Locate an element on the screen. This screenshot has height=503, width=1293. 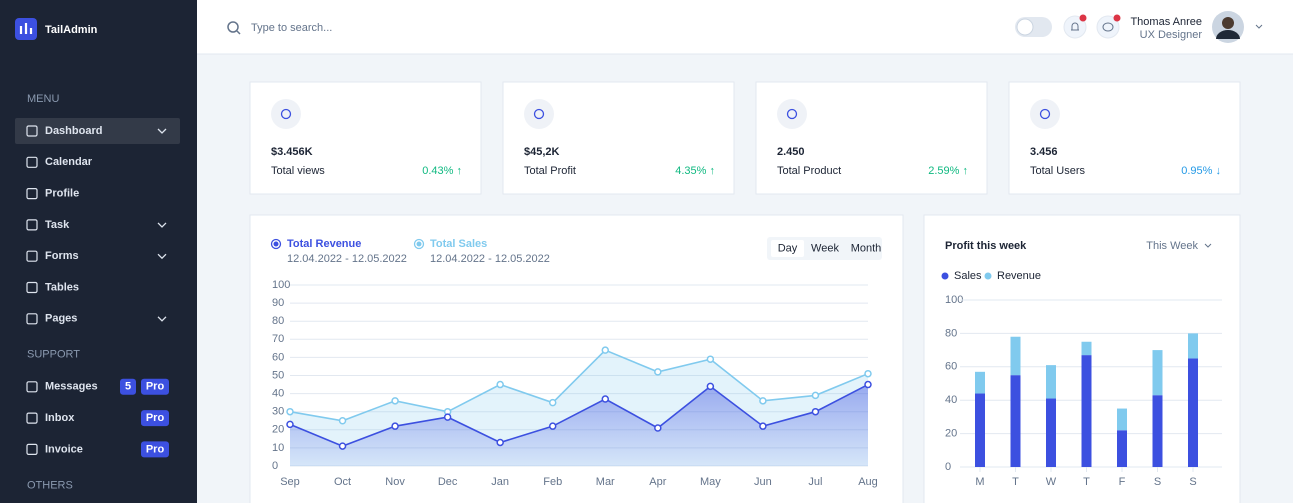
x-tick-label: Jun is located at coordinates (763, 482).